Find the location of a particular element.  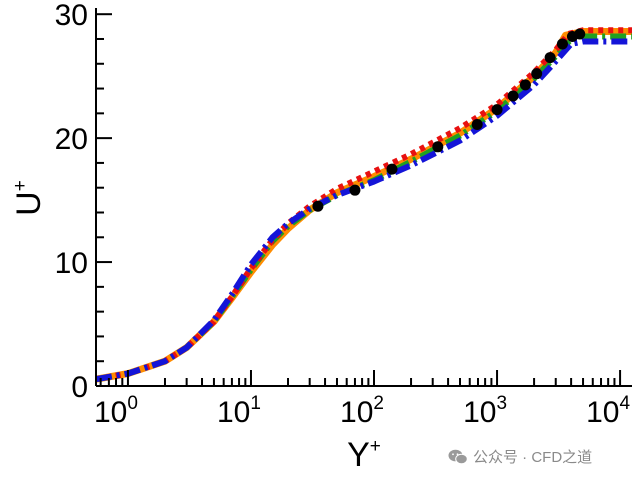

x-tick-label: 10² is located at coordinates (362, 411).